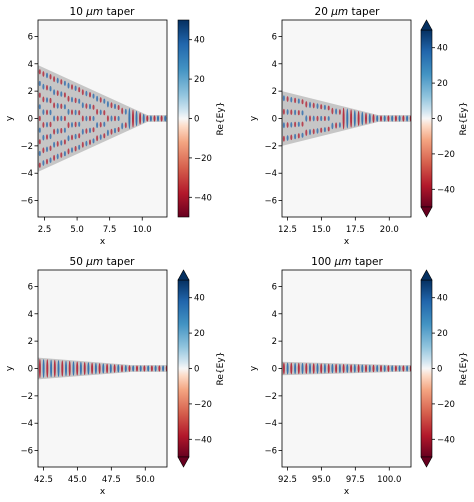  Describe the element at coordinates (389, 230) in the screenshot. I see `x-tick-label: 20.0` at that location.